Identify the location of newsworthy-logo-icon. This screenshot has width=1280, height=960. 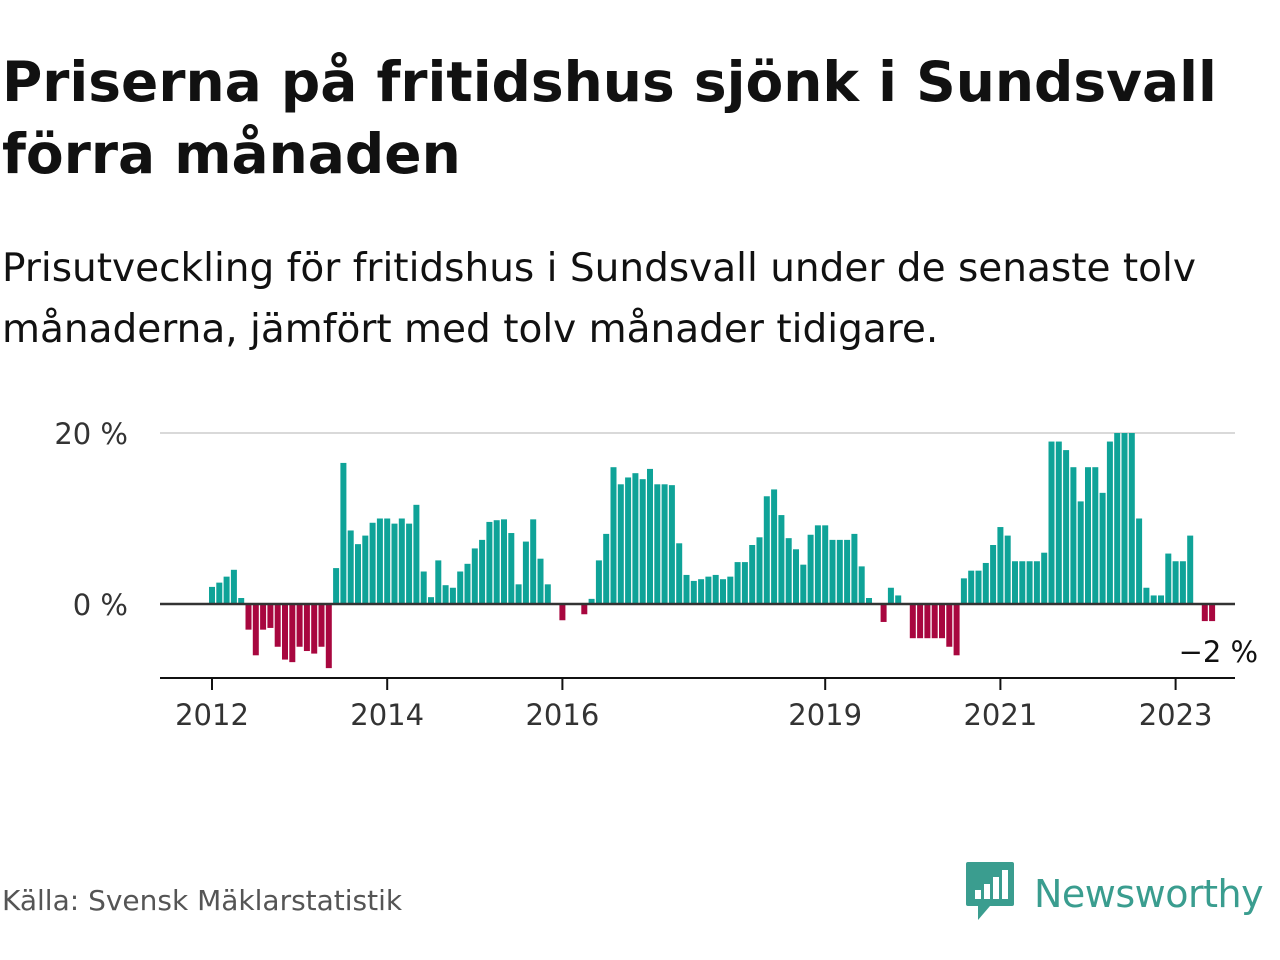
(990, 894).